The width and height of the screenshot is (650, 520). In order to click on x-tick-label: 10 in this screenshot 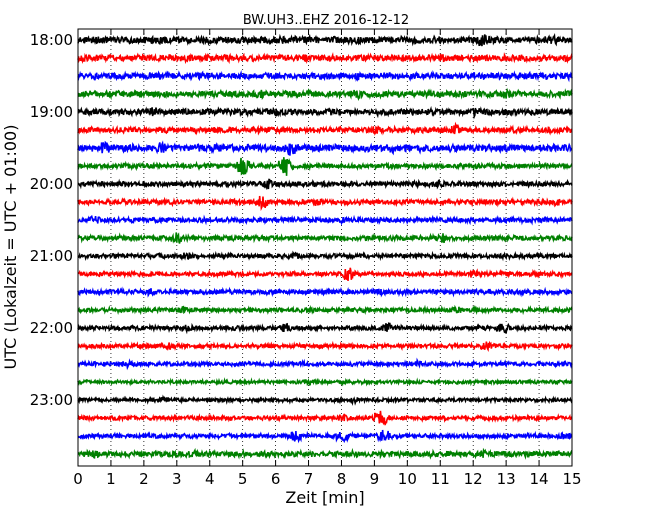, I will do `click(407, 479)`.